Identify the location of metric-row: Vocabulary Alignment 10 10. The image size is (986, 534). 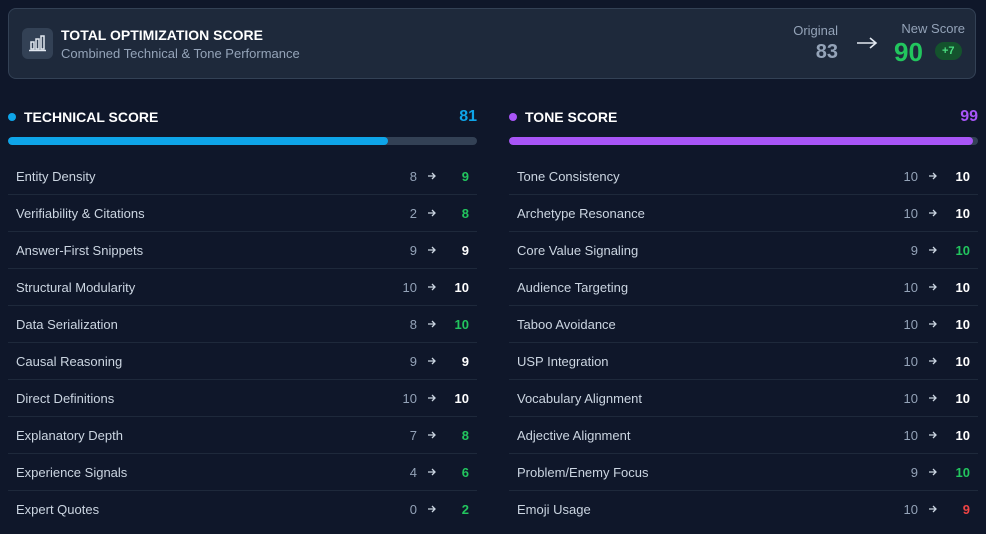
(743, 398).